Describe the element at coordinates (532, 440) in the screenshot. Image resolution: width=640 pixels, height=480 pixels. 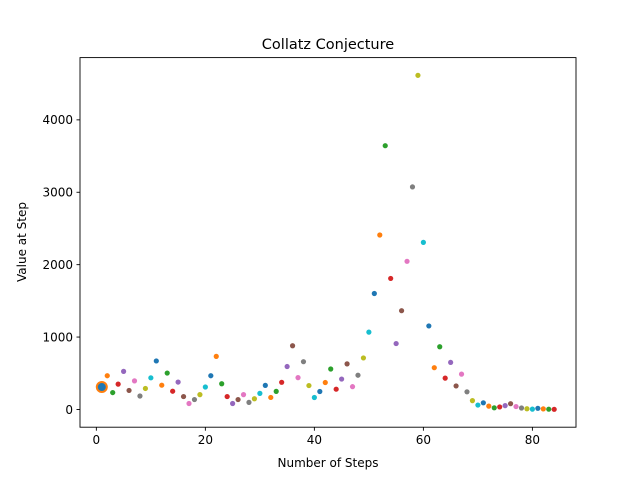
I see `x-tick-label: 80` at that location.